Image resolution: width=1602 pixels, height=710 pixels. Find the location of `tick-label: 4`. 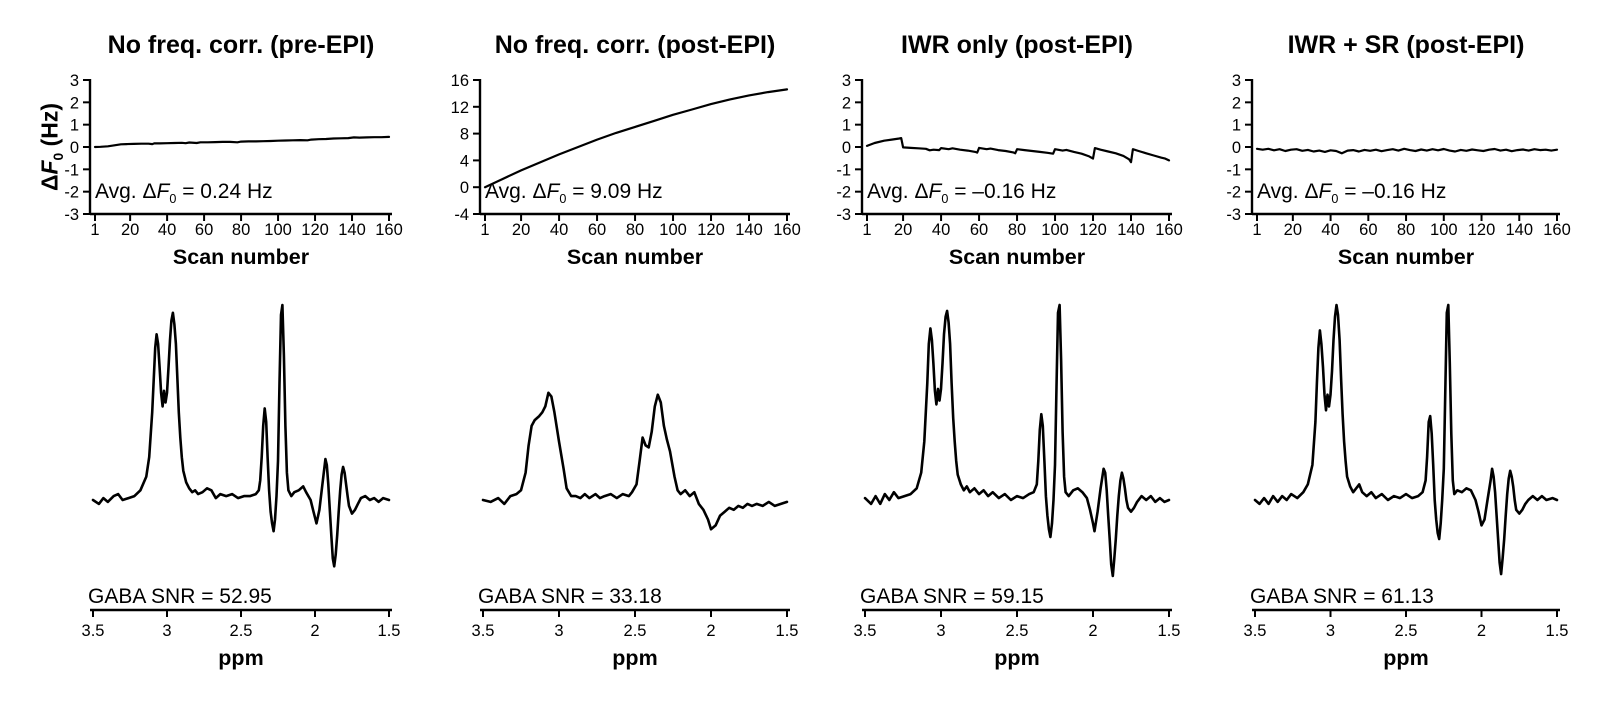

tick-label: 4 is located at coordinates (464, 161).